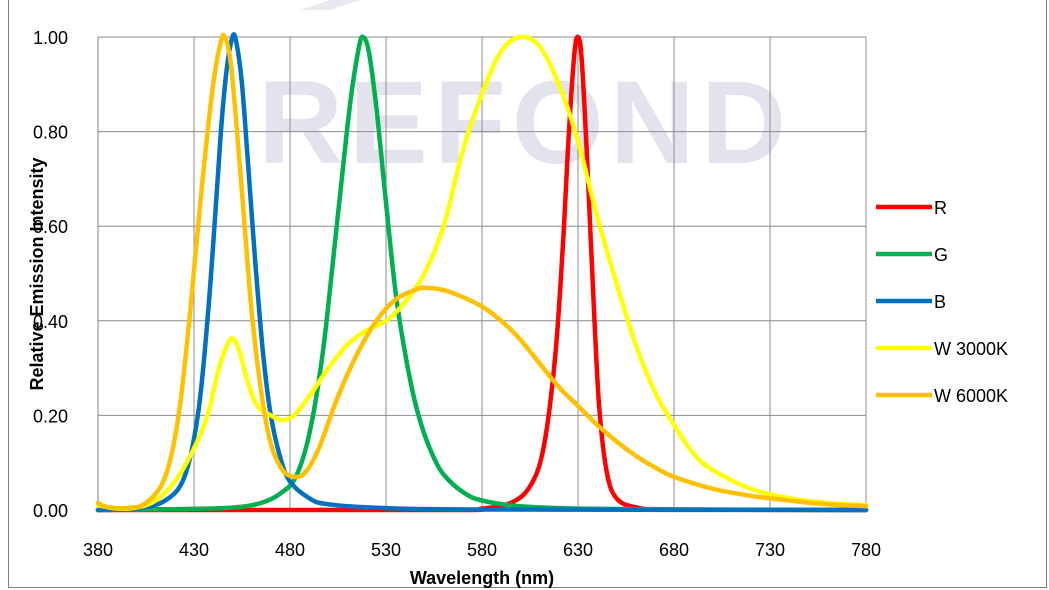 The image size is (1049, 590). Describe the element at coordinates (50, 133) in the screenshot. I see `y-tick-label: 0.80` at that location.